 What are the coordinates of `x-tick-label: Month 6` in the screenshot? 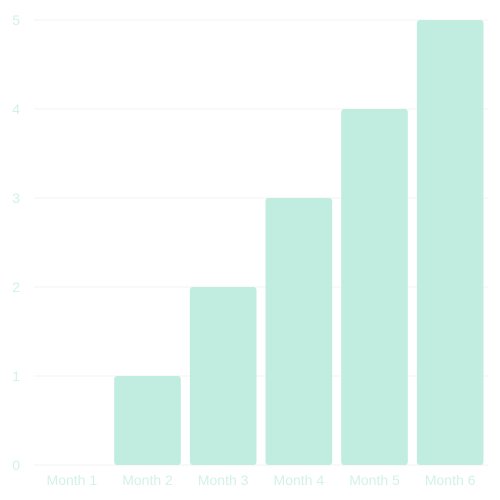 It's located at (450, 480).